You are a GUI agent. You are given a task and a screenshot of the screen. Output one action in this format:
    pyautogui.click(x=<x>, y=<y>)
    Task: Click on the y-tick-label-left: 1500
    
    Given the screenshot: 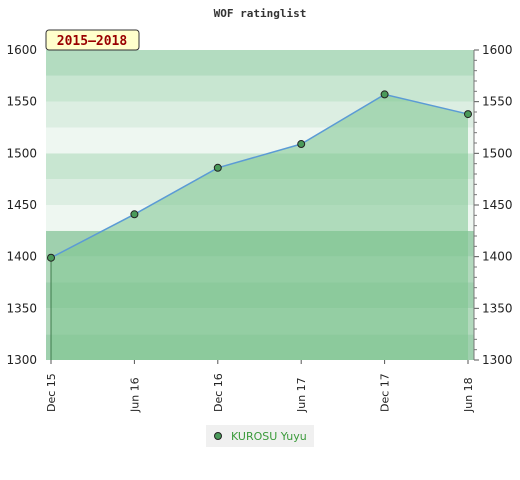 What is the action you would take?
    pyautogui.click(x=21, y=153)
    